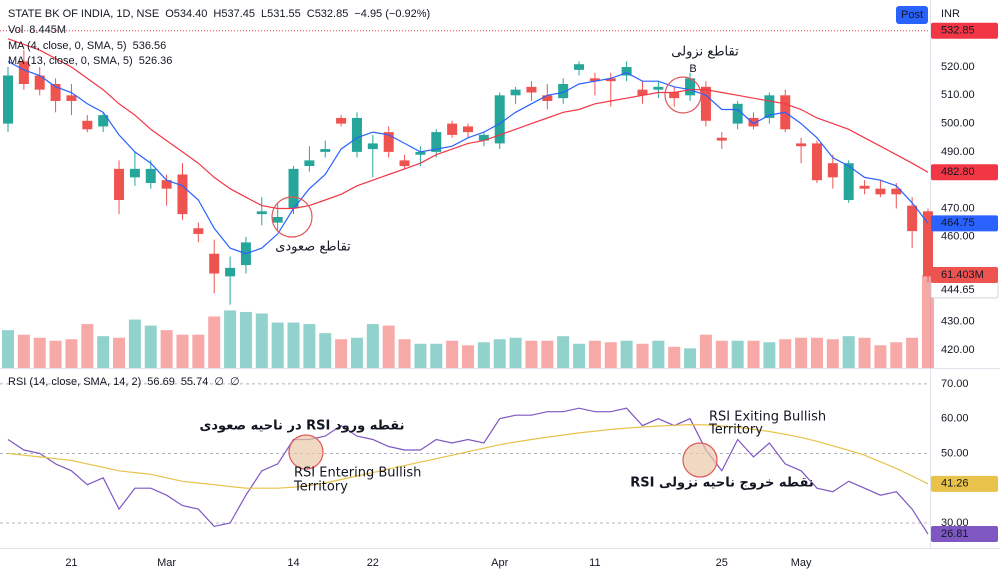 The width and height of the screenshot is (1000, 574). Describe the element at coordinates (195, 382) in the screenshot. I see `legend-value: 55.74` at that location.